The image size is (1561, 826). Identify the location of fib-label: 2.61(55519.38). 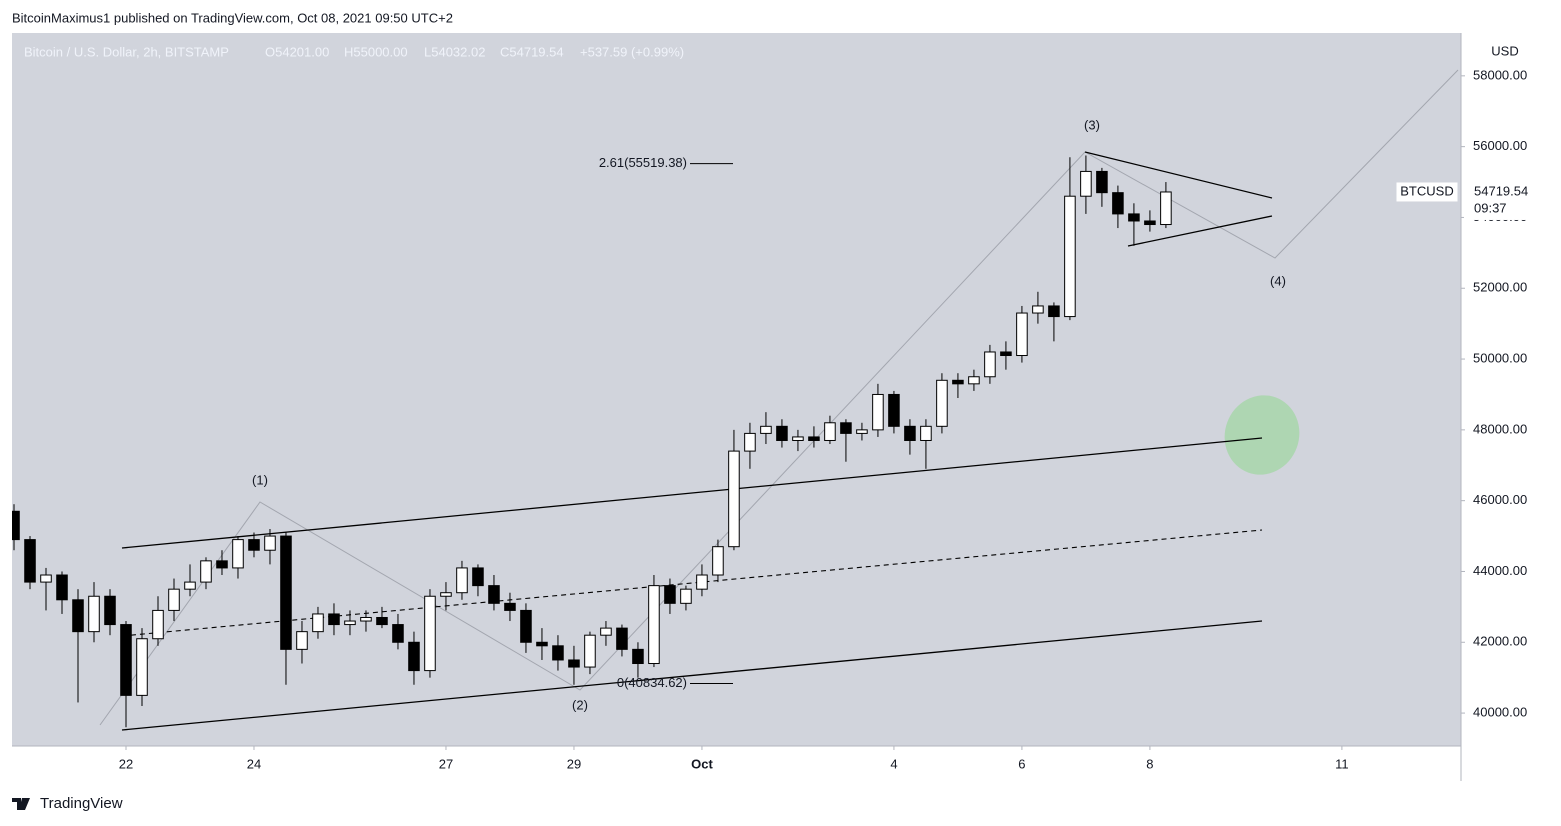
(643, 162).